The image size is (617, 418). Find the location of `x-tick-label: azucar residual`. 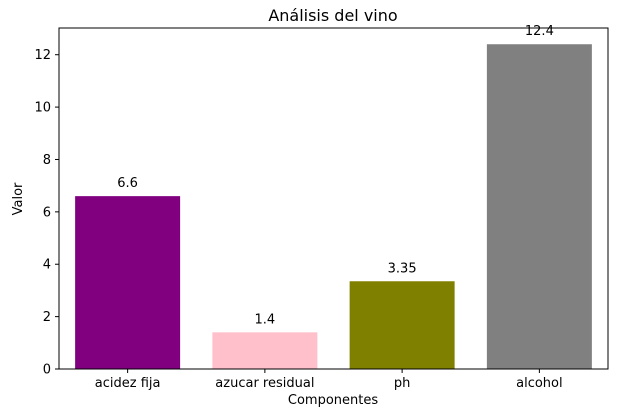

x-tick-label: azucar residual is located at coordinates (264, 383).